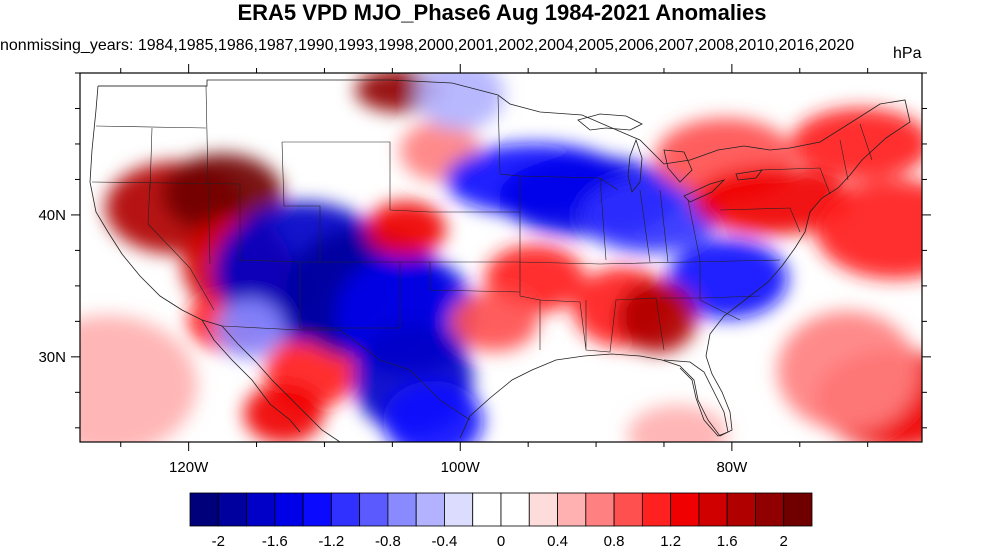  What do you see at coordinates (696, 398) in the screenshot?
I see `florida` at bounding box center [696, 398].